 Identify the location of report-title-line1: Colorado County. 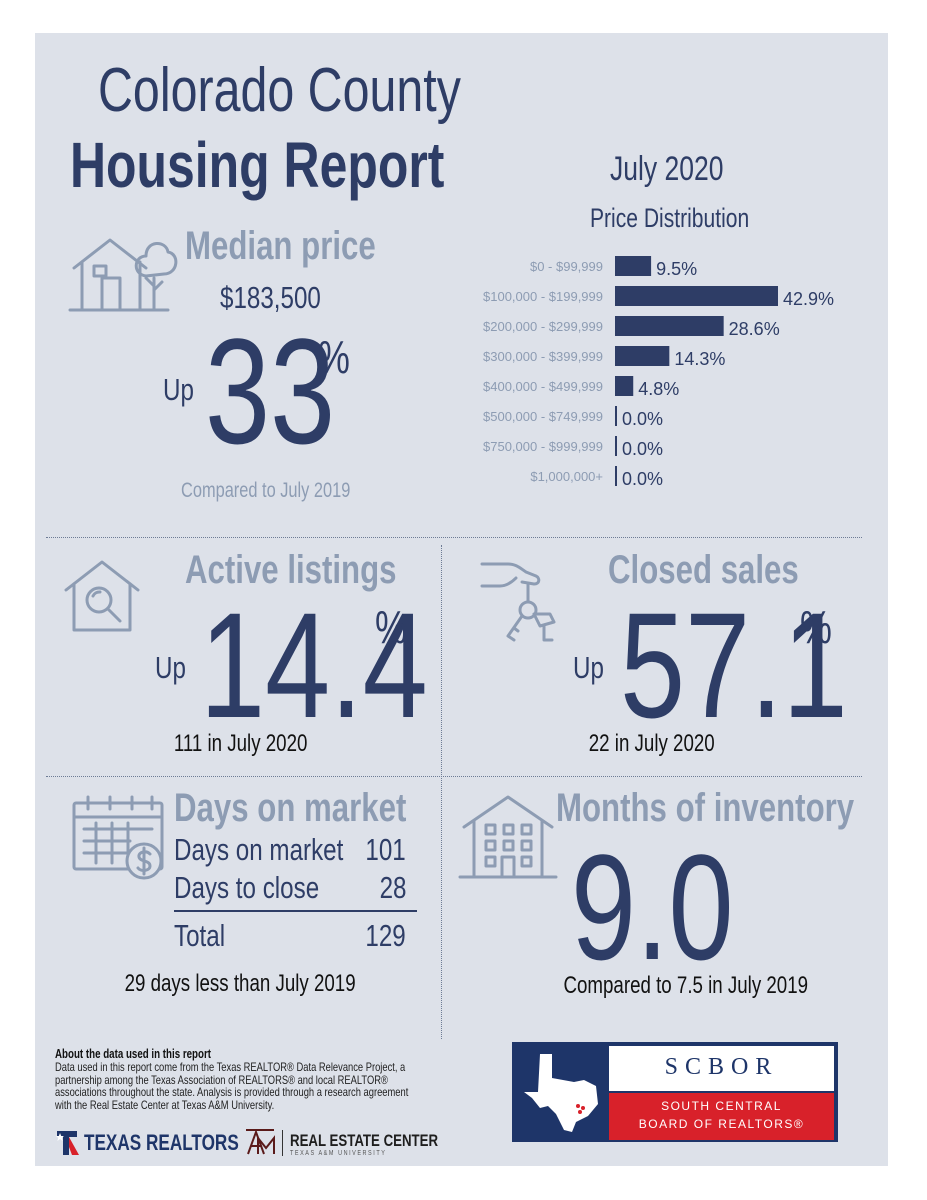
(279, 90).